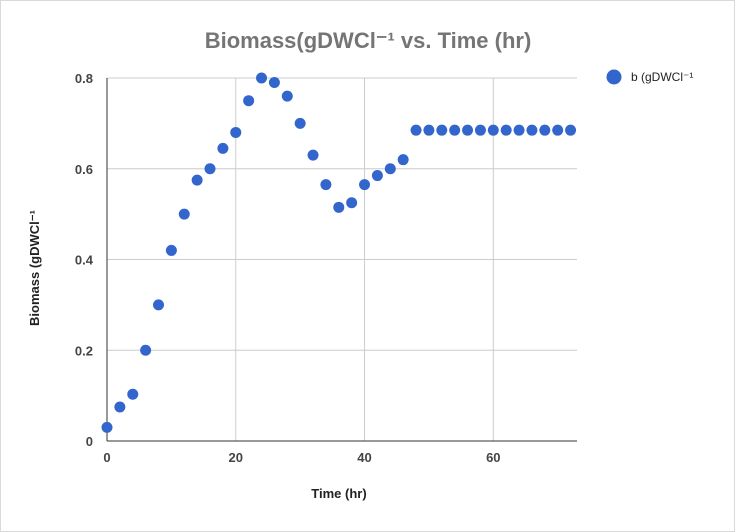  What do you see at coordinates (34, 268) in the screenshot?
I see `y-axis-title: Biomass (gDWCl⁻¹` at bounding box center [34, 268].